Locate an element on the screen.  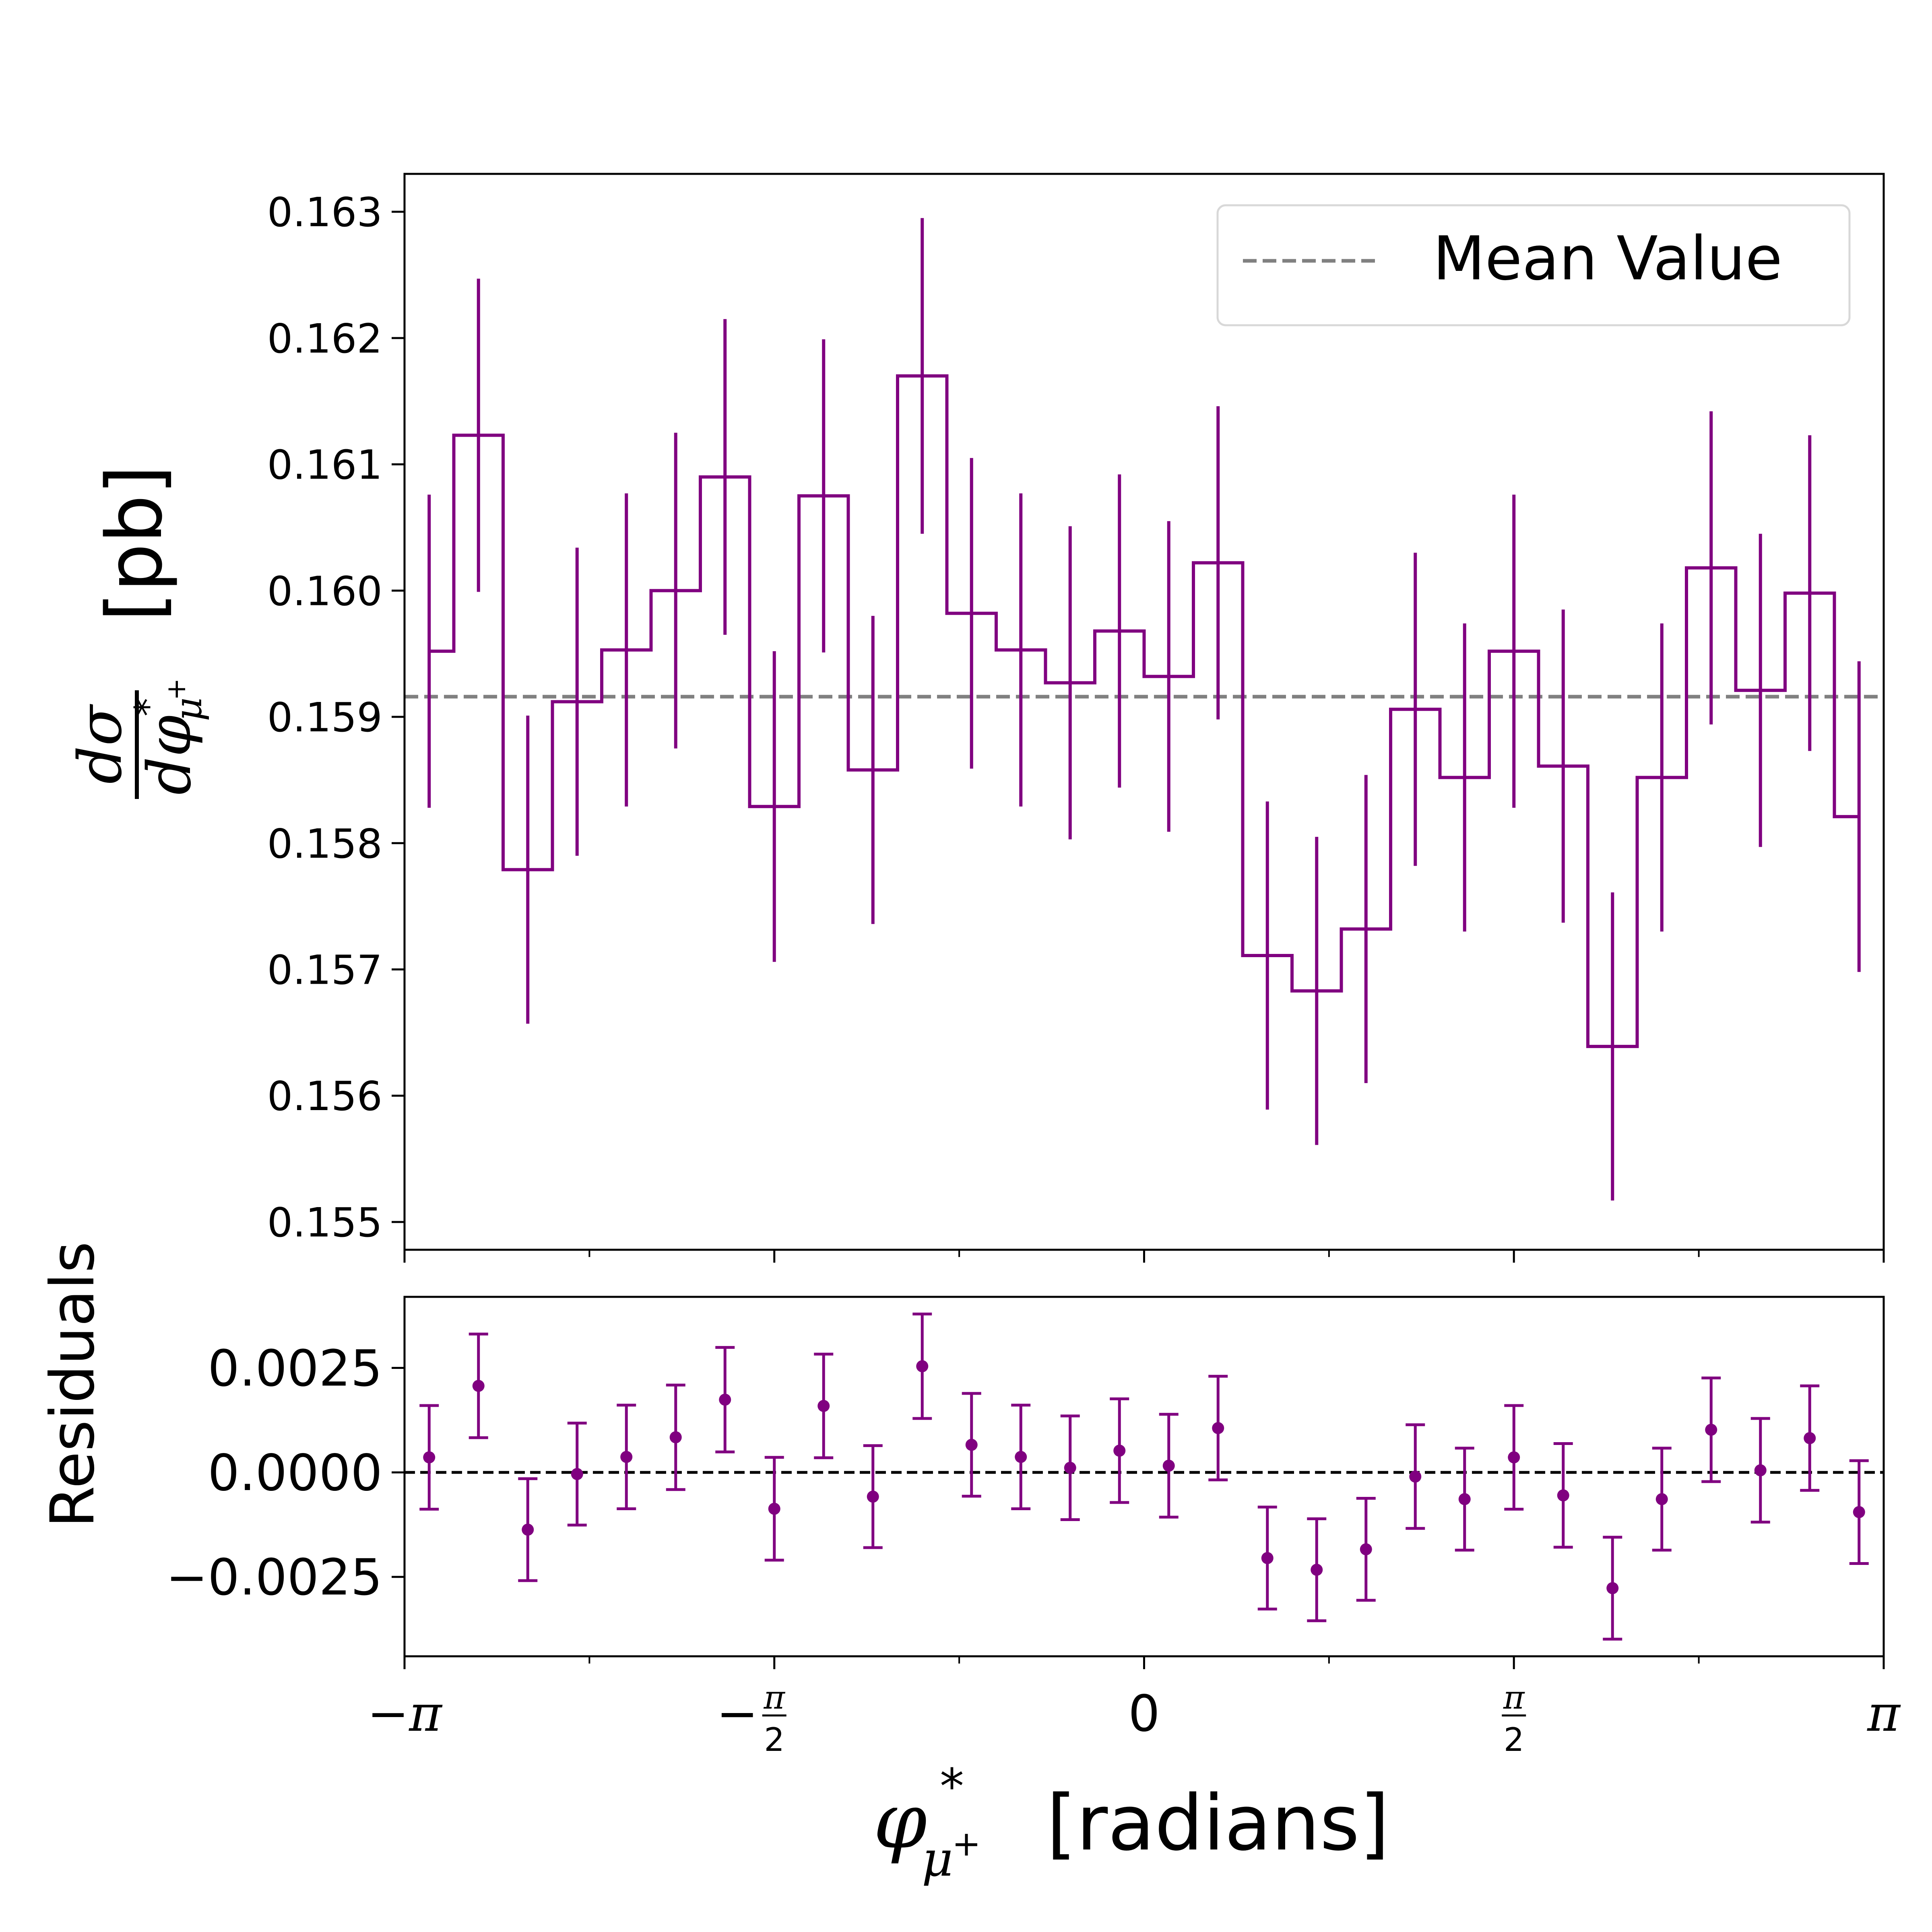
main-y-tick-label: 0.162 is located at coordinates (324, 338).